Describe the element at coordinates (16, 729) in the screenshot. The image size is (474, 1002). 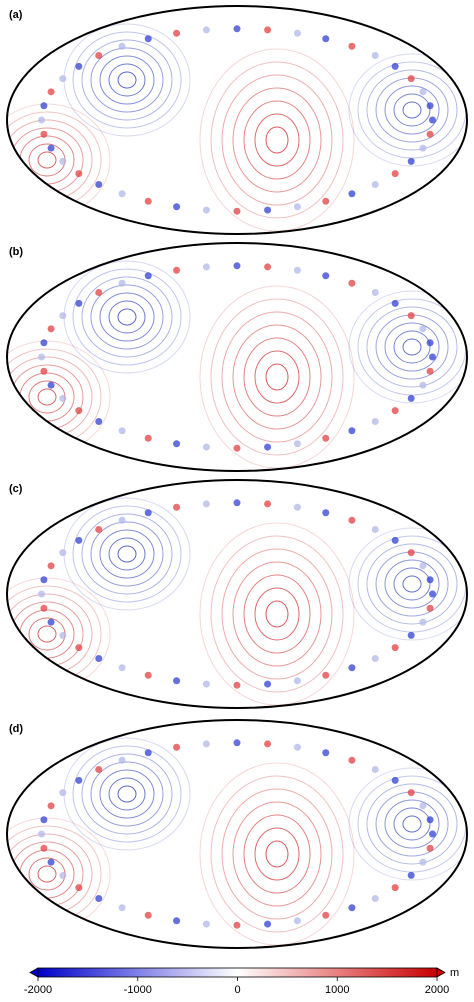
I see `panel-label: (d)` at that location.